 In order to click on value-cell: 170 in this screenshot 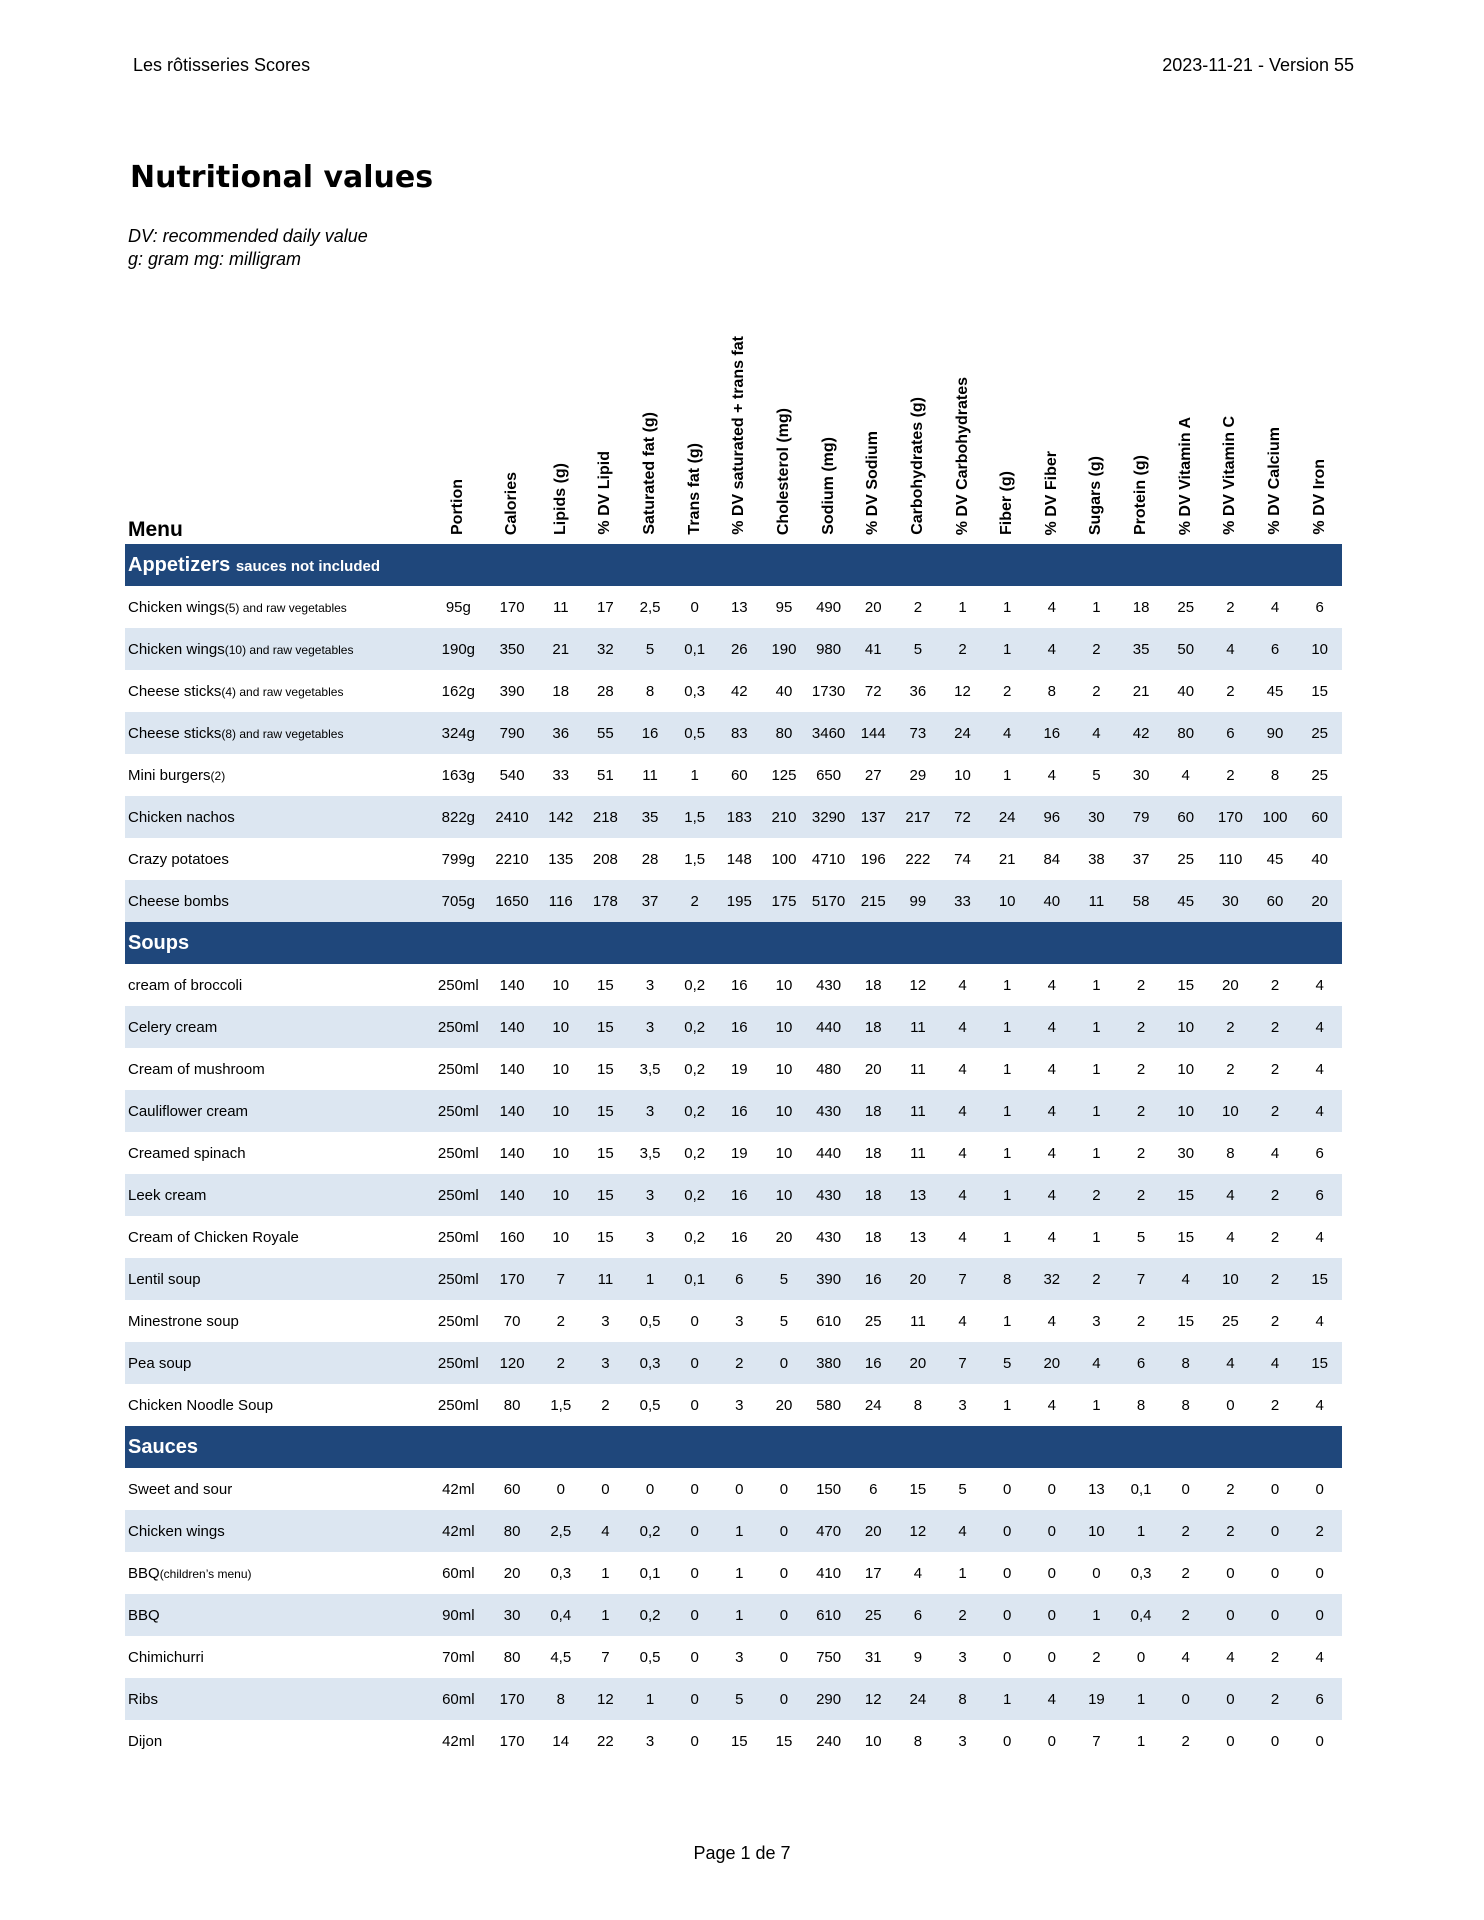, I will do `click(512, 1279)`.